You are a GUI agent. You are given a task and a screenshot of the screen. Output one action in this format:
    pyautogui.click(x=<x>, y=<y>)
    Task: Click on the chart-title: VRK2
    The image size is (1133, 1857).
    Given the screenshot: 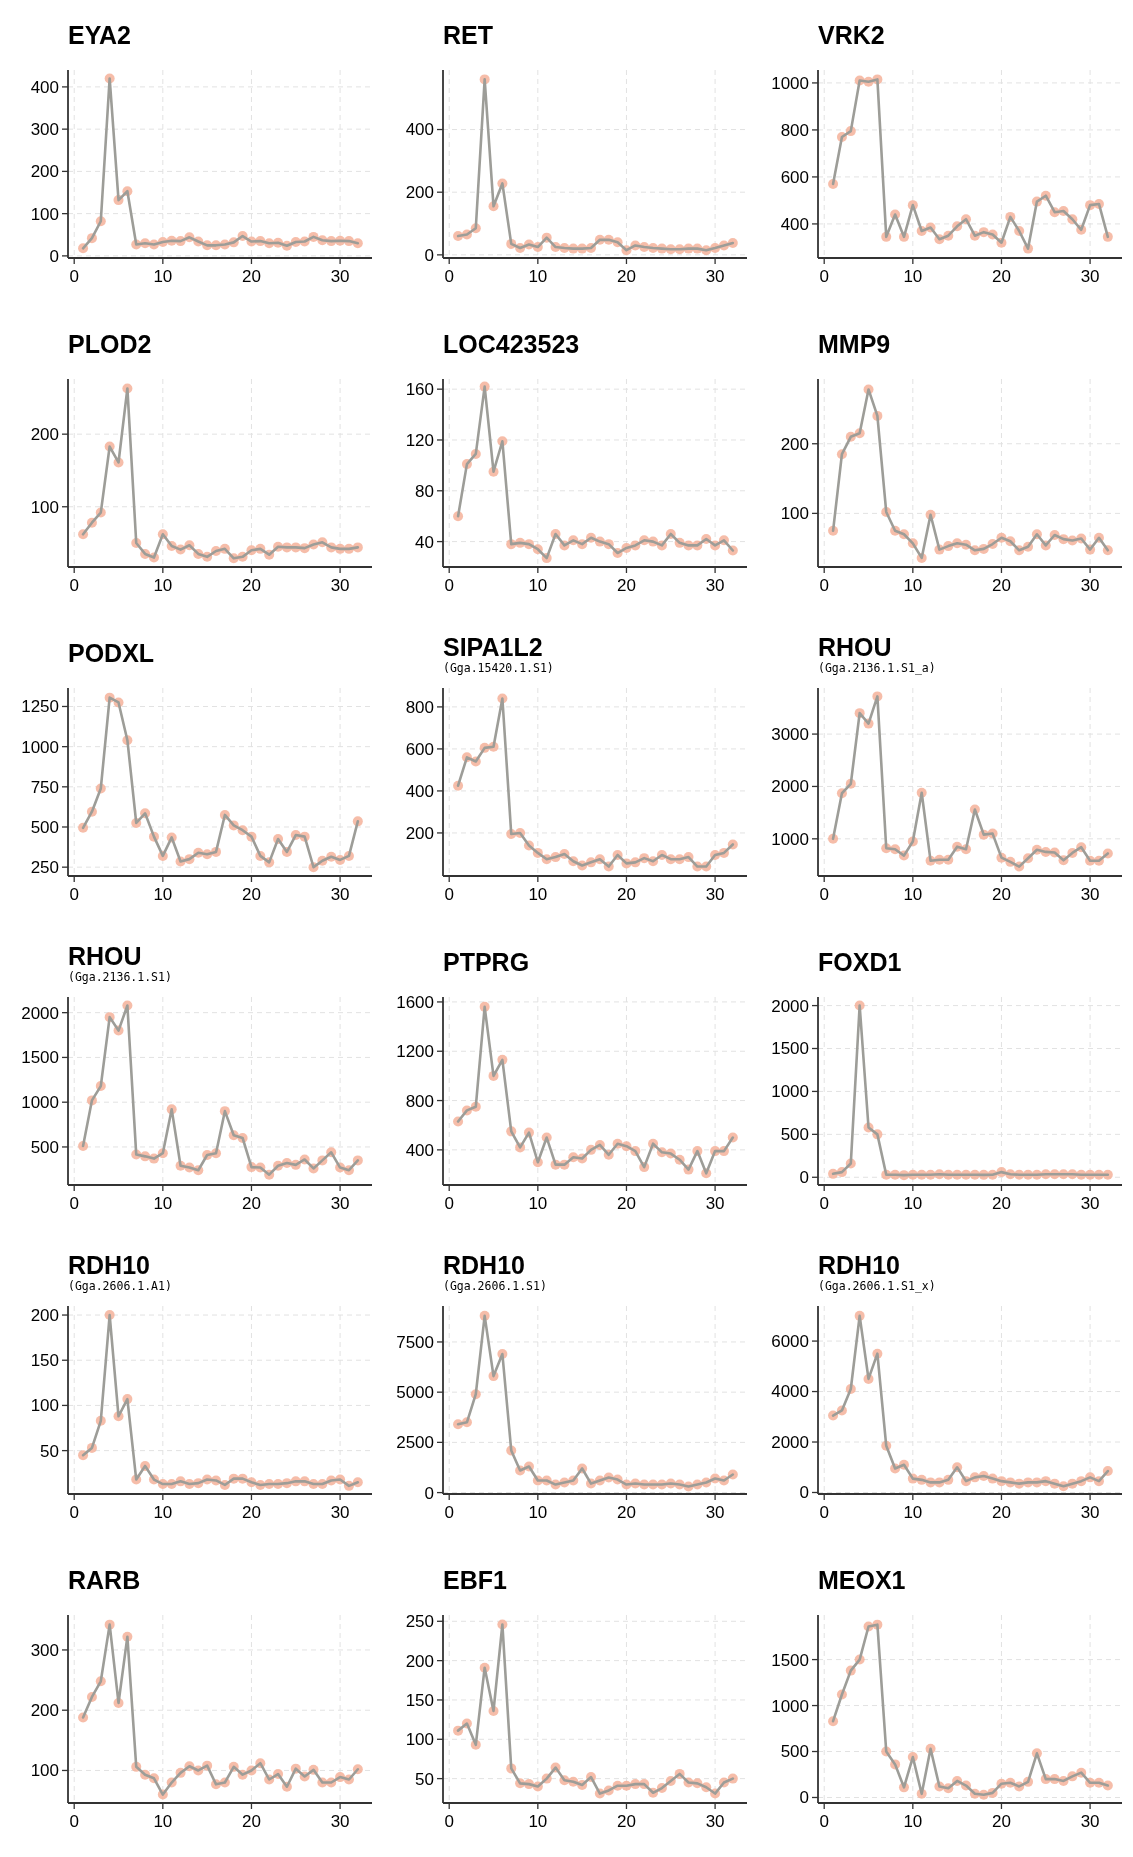 What is the action you would take?
    pyautogui.click(x=851, y=35)
    